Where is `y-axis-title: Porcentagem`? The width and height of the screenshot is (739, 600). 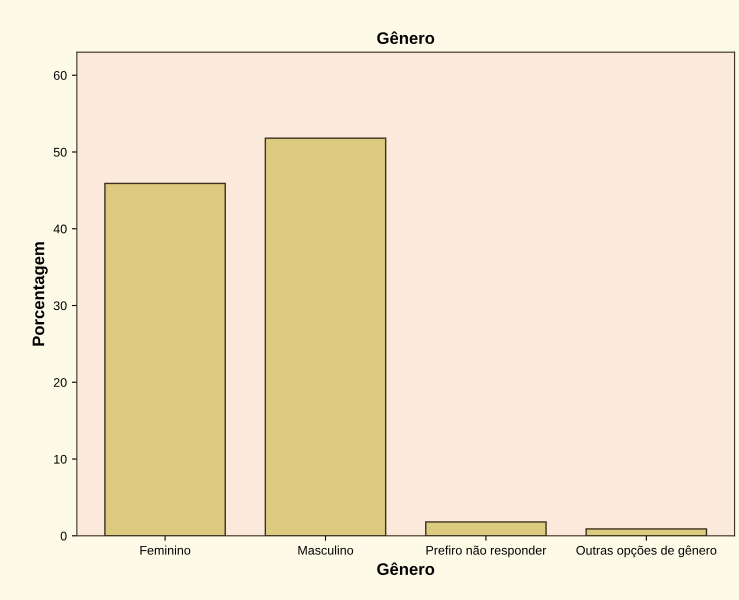
y-axis-title: Porcentagem is located at coordinates (40, 294).